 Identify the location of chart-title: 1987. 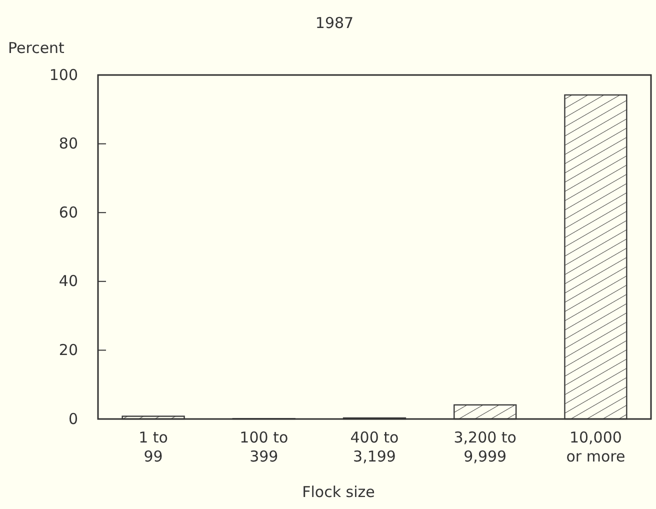
(334, 23).